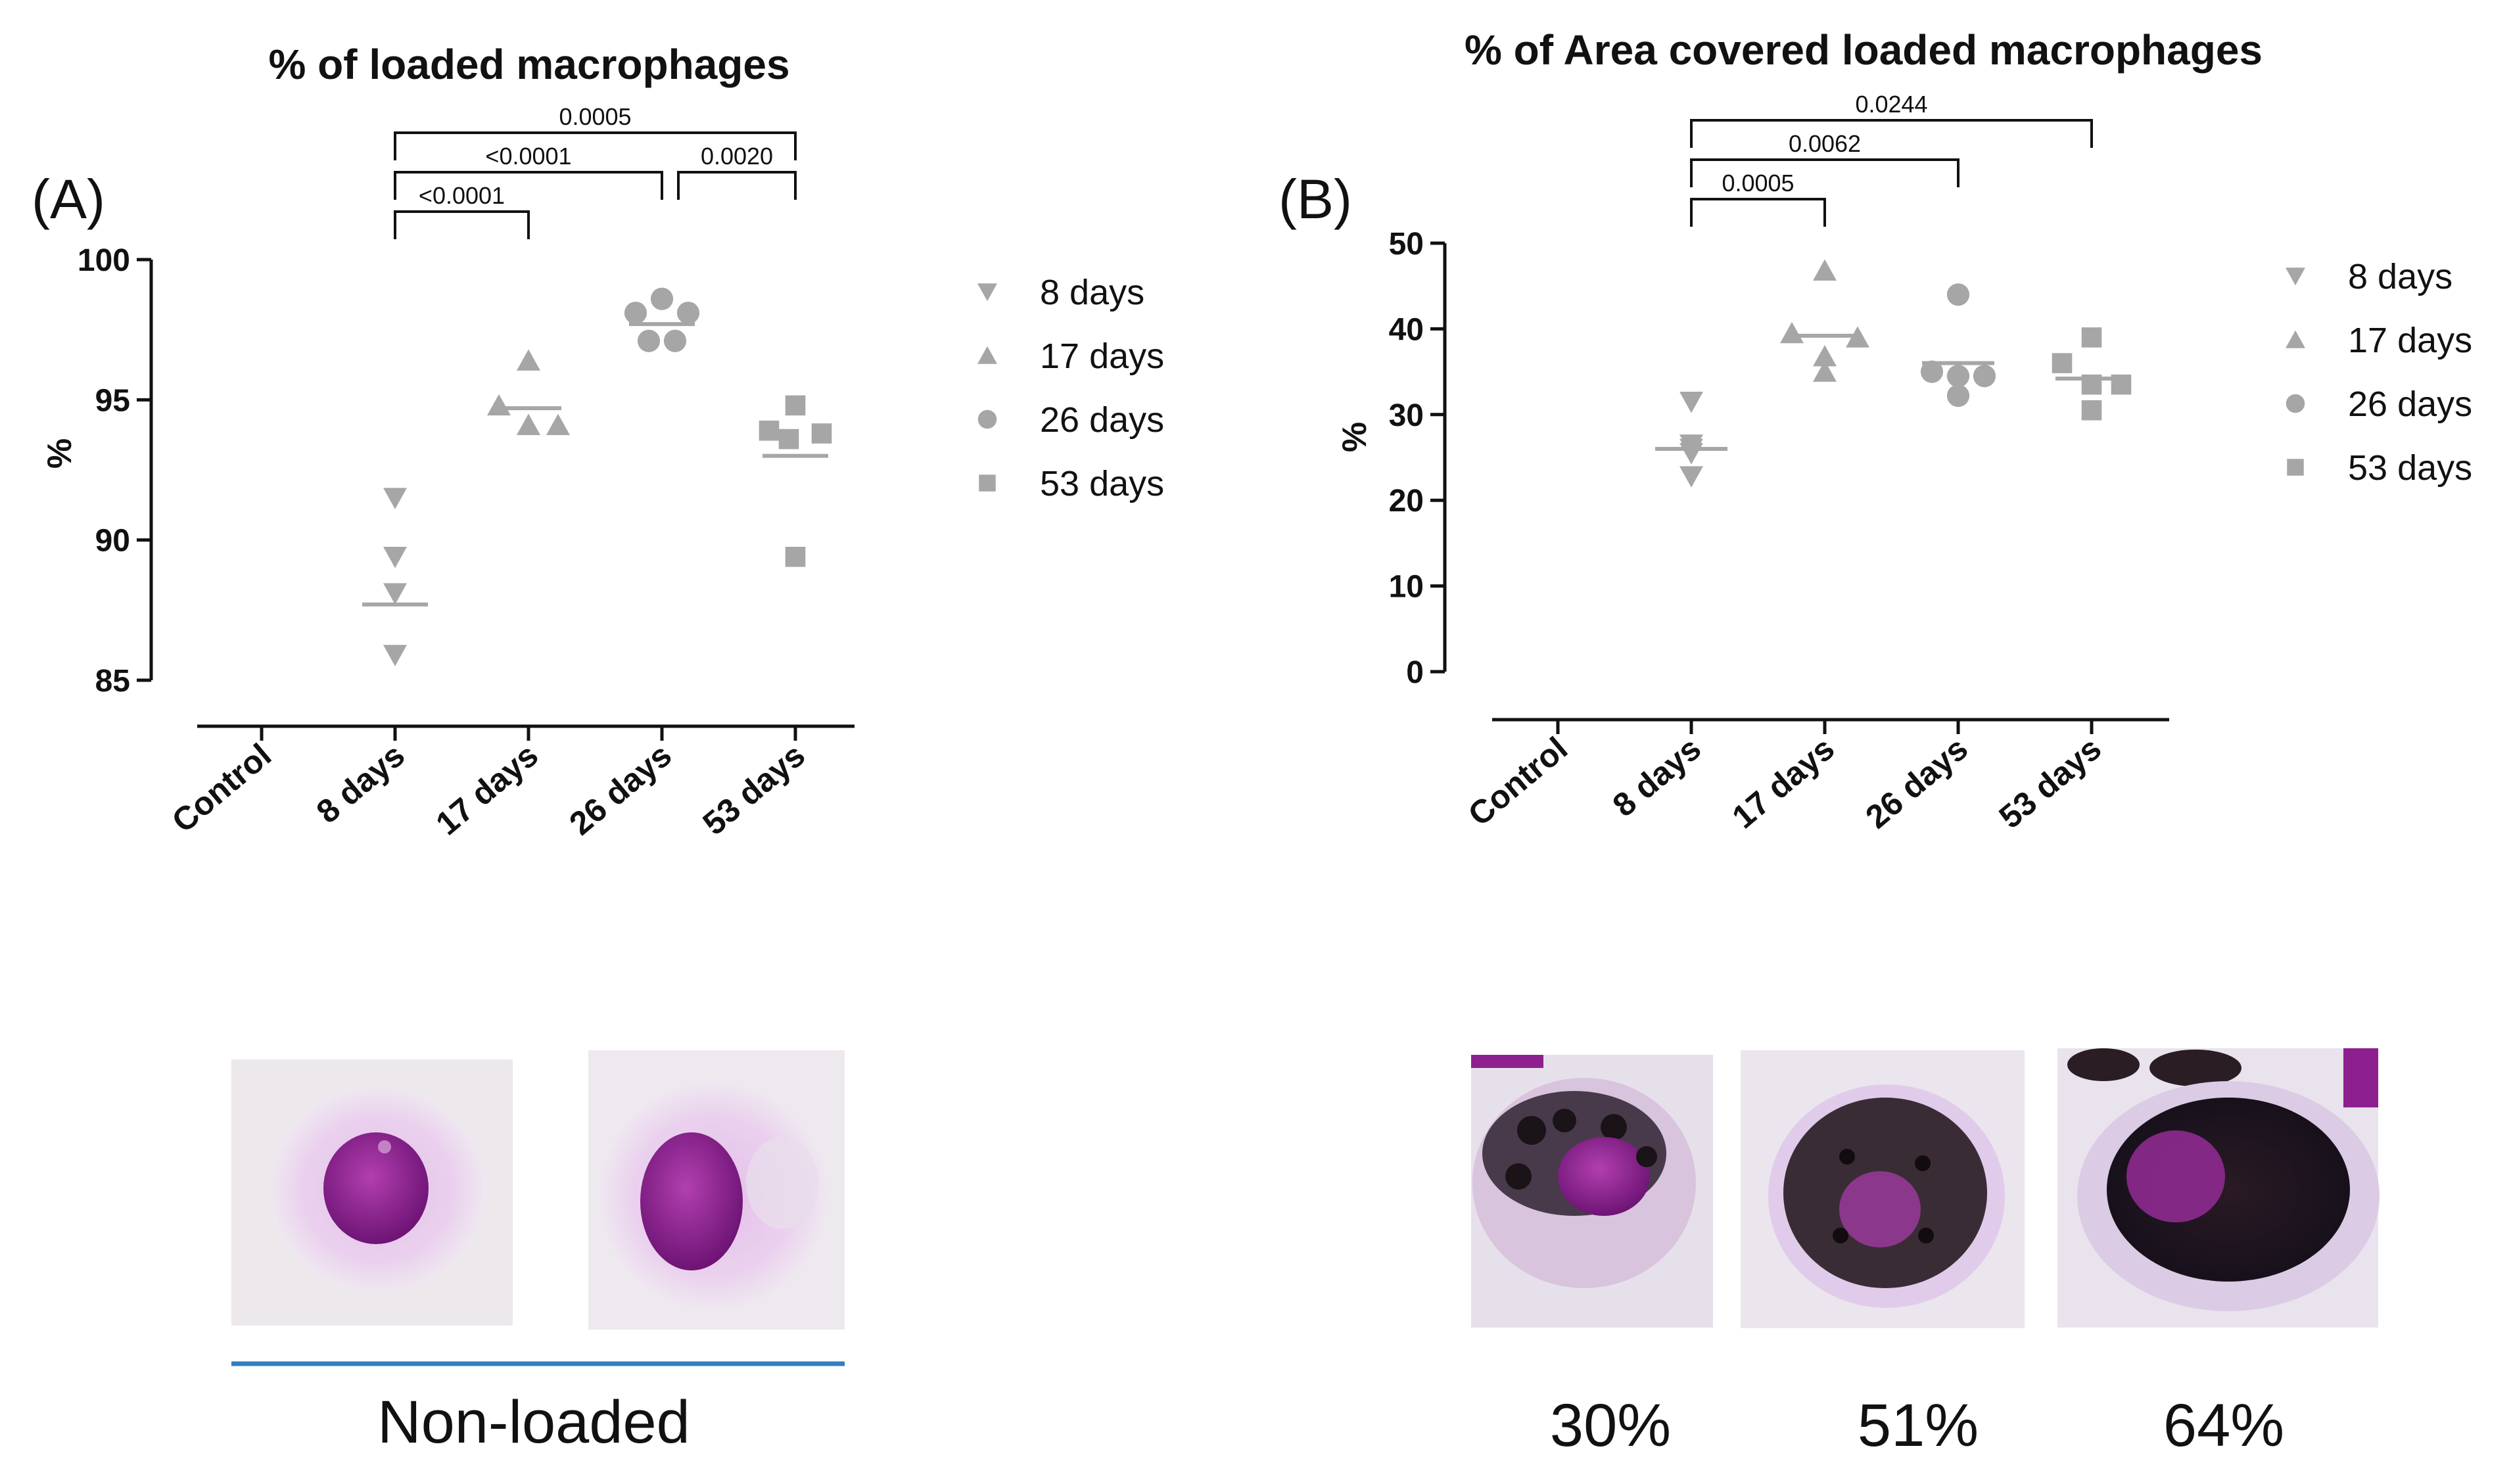 This screenshot has height=1484, width=2511. I want to click on panel-a-y-axis-label: %, so click(60, 453).